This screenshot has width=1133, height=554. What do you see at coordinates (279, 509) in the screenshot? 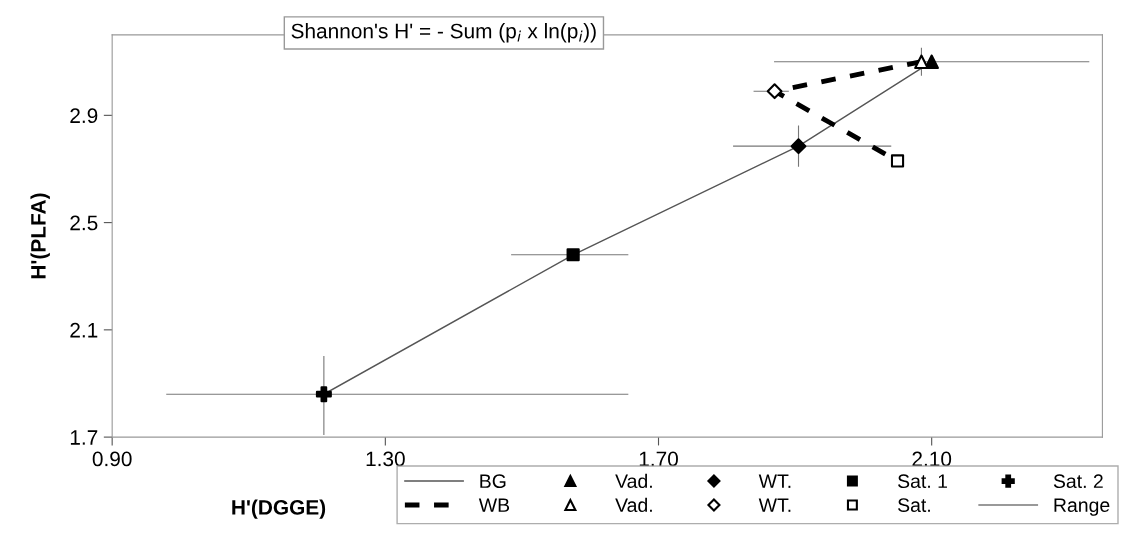
I see `x-axis-title: H'(DGGE)` at bounding box center [279, 509].